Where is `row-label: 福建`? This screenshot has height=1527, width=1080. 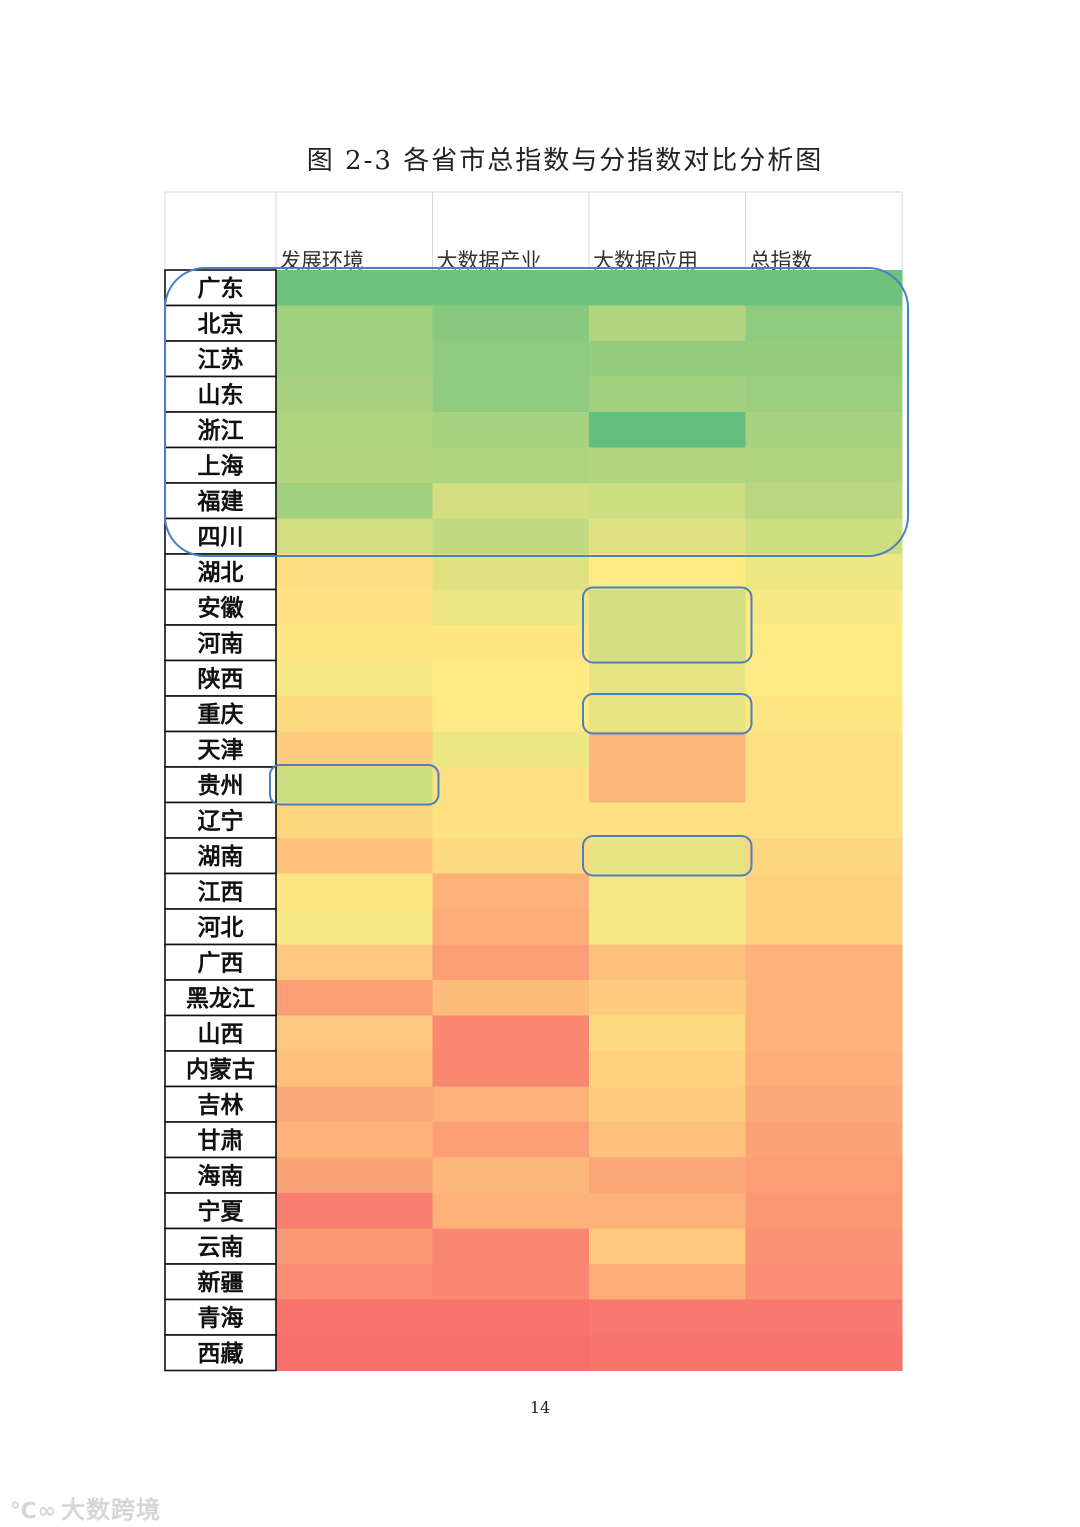 row-label: 福建 is located at coordinates (220, 502).